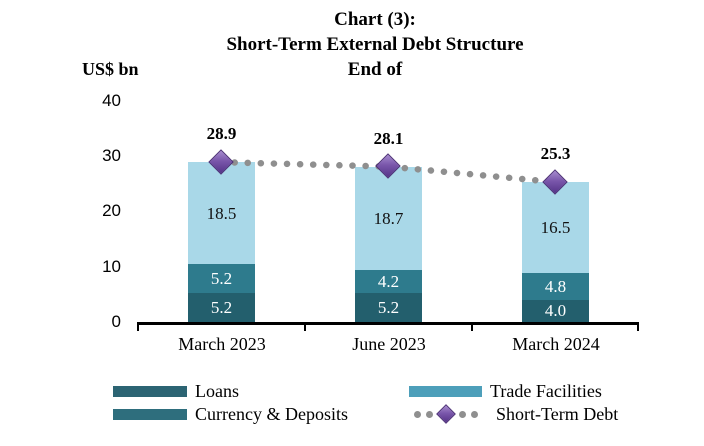 The image size is (704, 446). I want to click on x-category-label-march-2024: March 2024, so click(556, 344).